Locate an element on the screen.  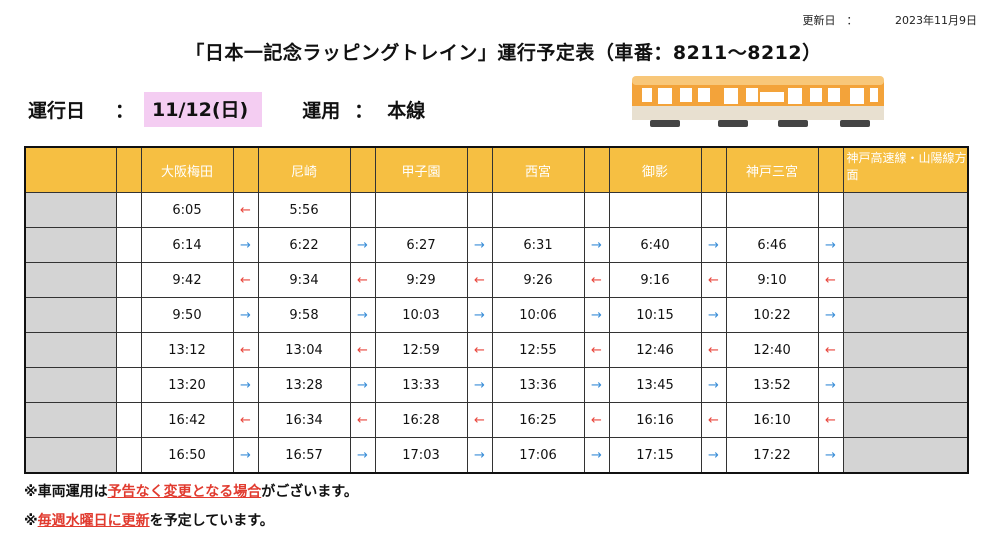
station-header: 大阪梅田 is located at coordinates (187, 169).